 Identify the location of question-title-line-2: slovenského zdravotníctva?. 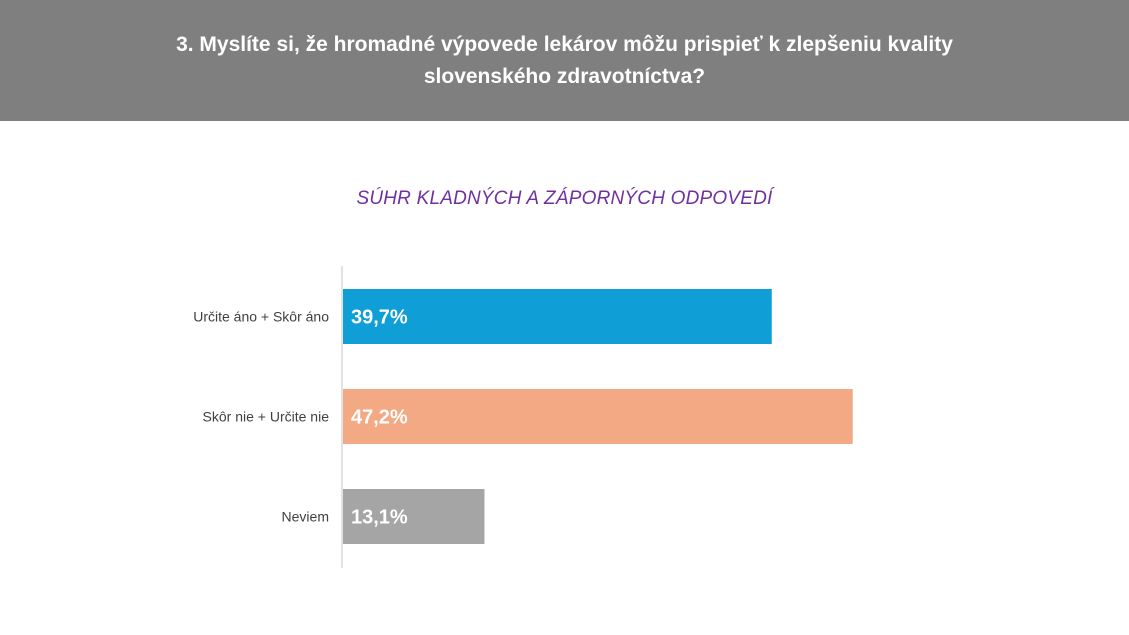
(564, 76).